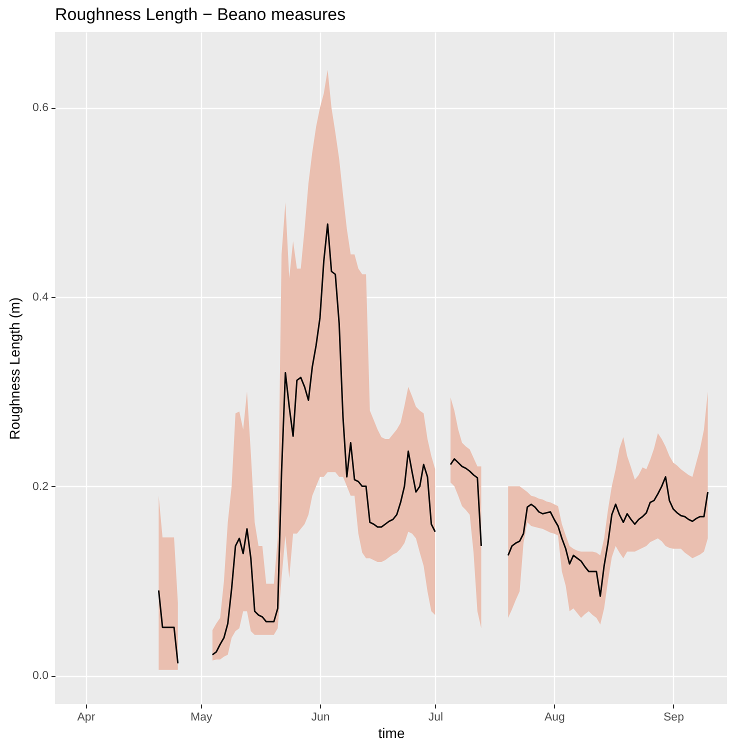  What do you see at coordinates (391, 733) in the screenshot?
I see `x-axis-title: time` at bounding box center [391, 733].